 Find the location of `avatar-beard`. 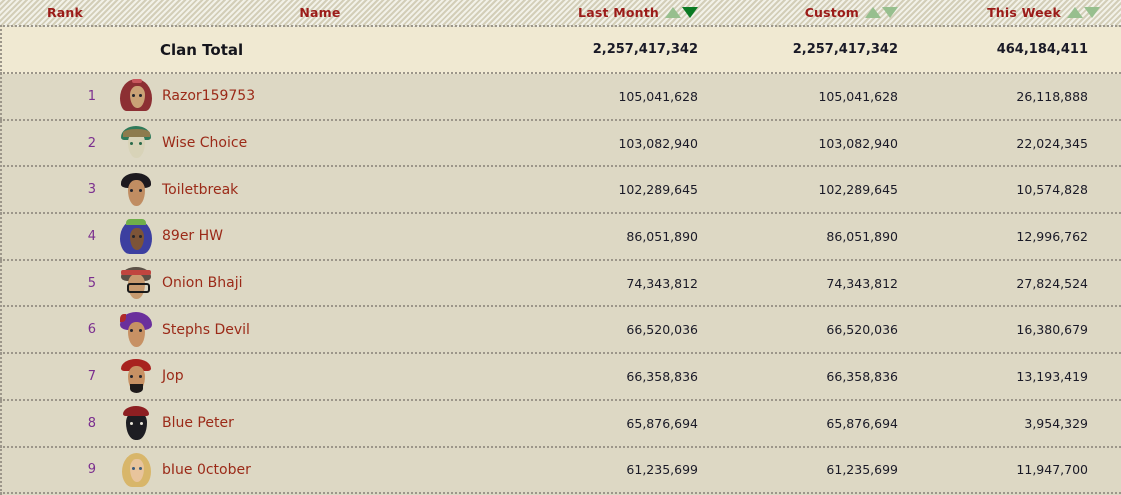

avatar-beard is located at coordinates (136, 389).